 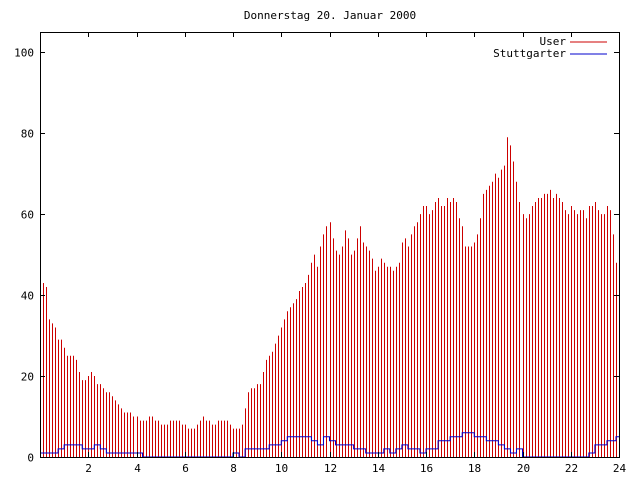 I want to click on y-tick-label: 20, so click(x=27, y=377).